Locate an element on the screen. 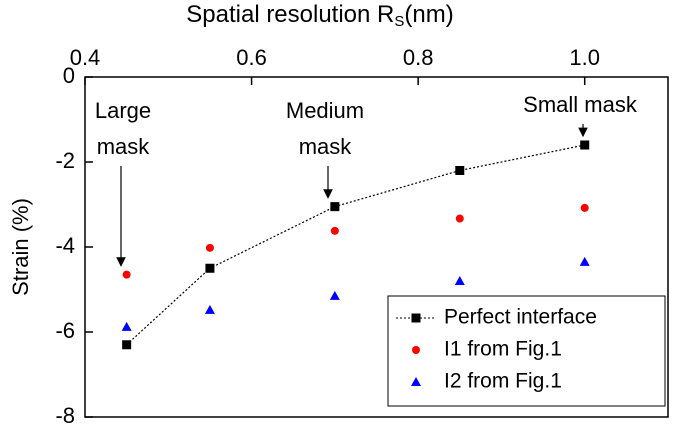 Image resolution: width=676 pixels, height=425 pixels. x-tick-label: 0.6 is located at coordinates (251, 57).